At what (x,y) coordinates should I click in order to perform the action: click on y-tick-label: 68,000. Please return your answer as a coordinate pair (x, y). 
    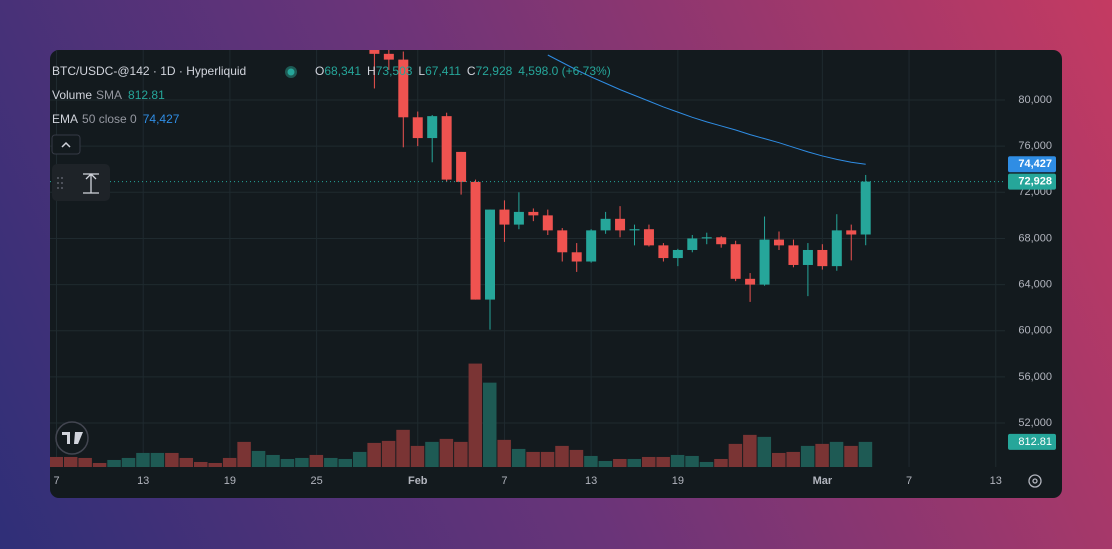
    Looking at the image, I should click on (1035, 238).